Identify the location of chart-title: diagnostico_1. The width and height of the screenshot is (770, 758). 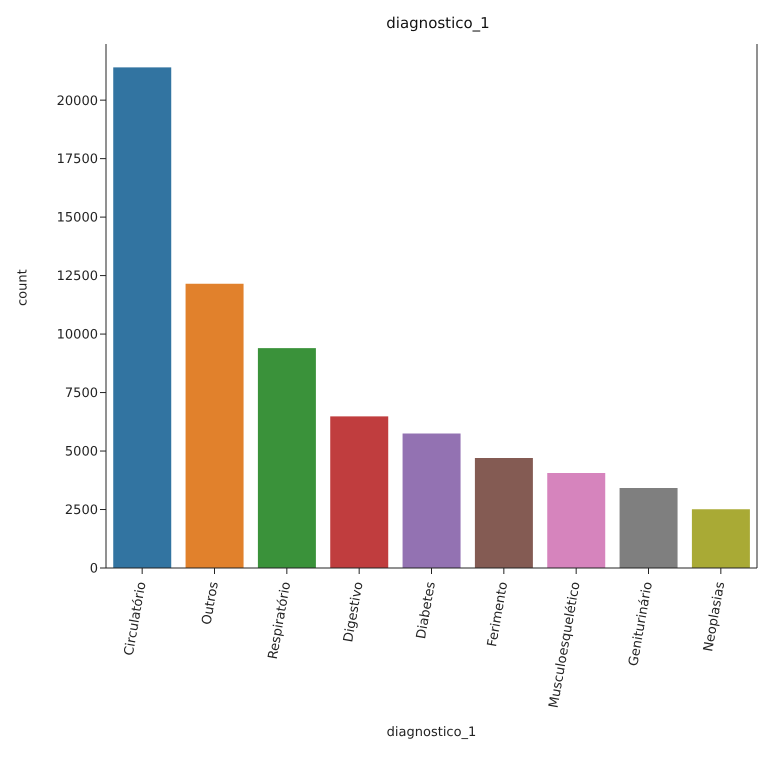
(438, 23).